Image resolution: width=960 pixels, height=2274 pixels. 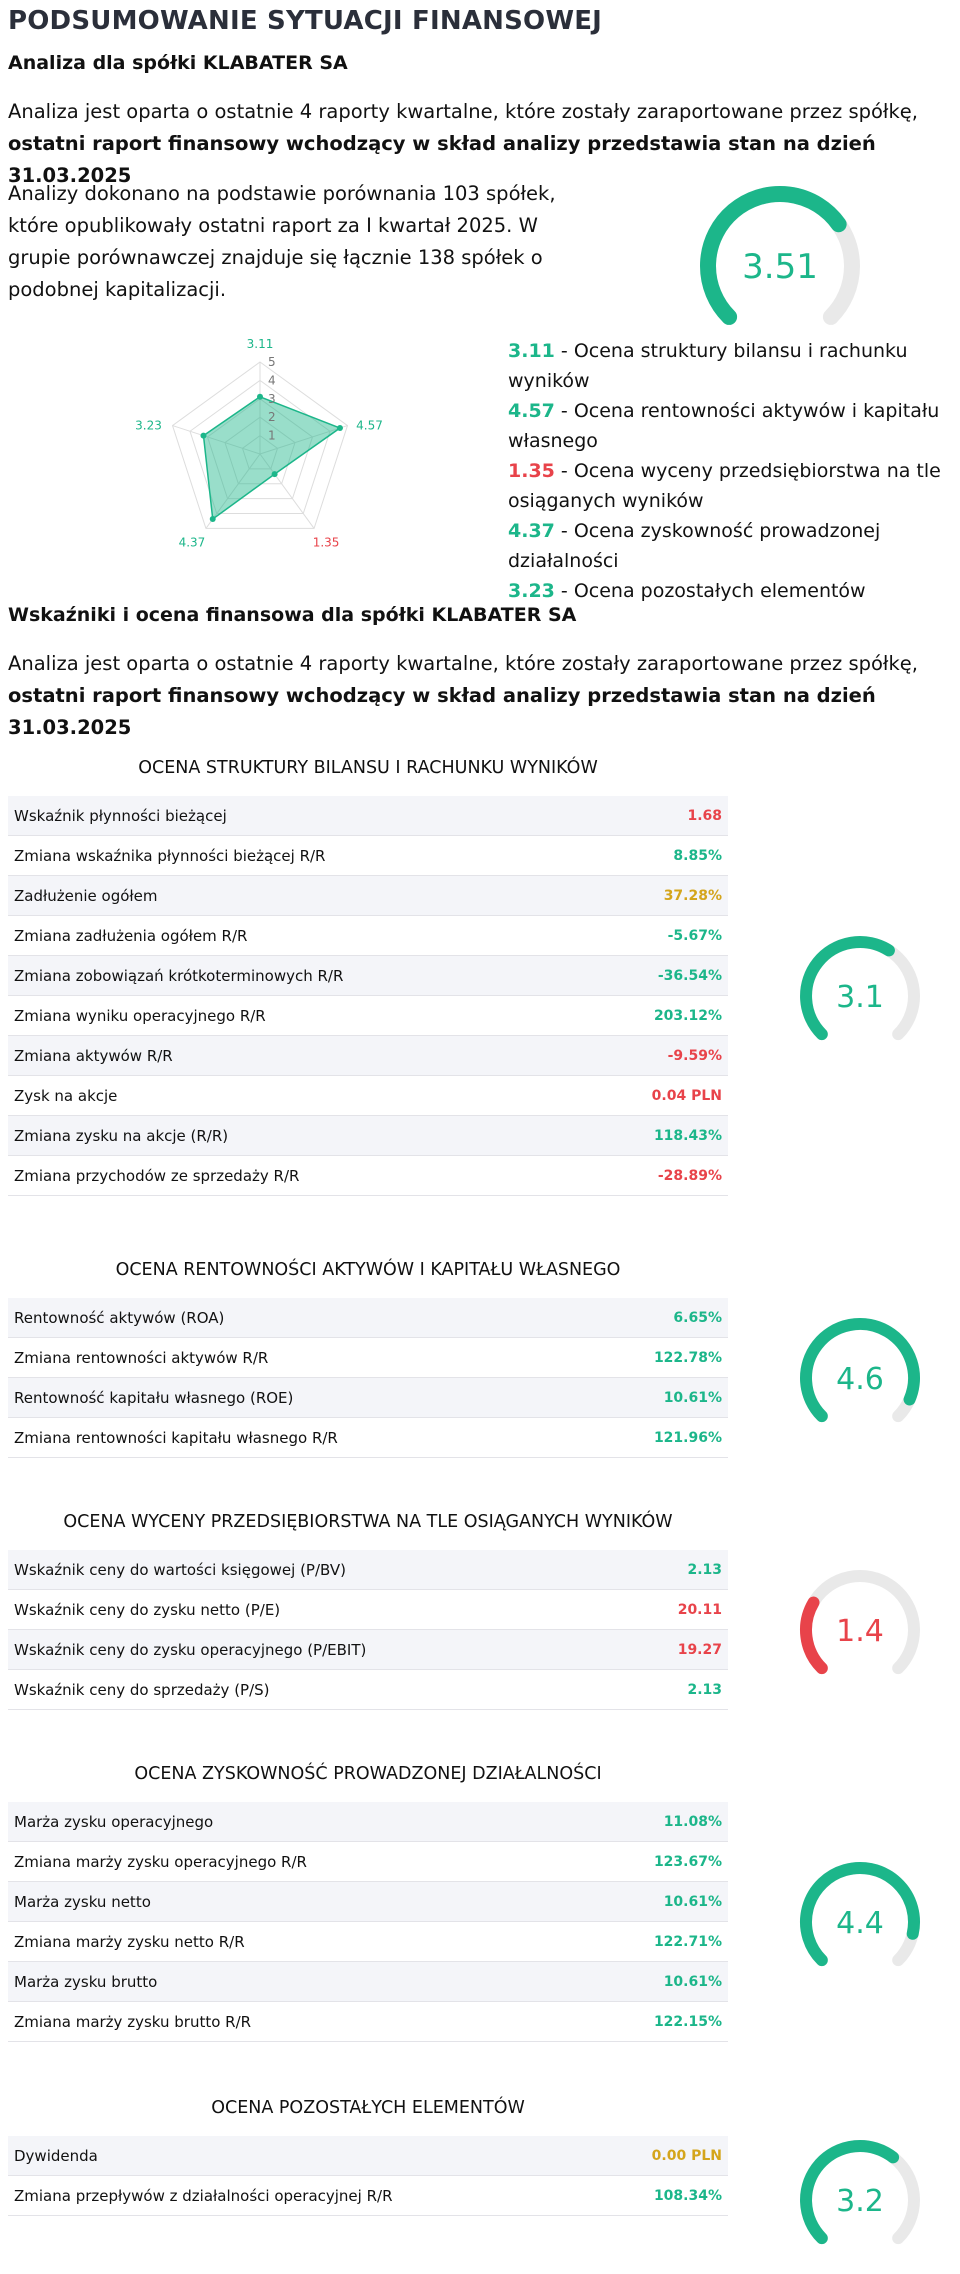 What do you see at coordinates (531, 591) in the screenshot?
I see `legend-value: 3.23` at bounding box center [531, 591].